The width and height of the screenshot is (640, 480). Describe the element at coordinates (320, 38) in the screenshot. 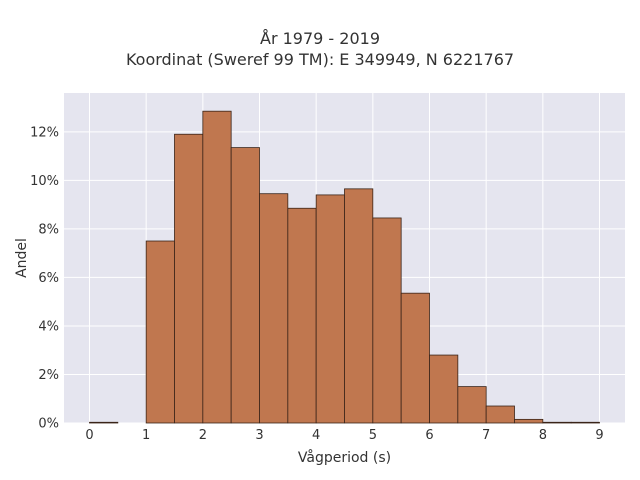

I see `chart-title-line-1: År 1979 - 2019` at that location.